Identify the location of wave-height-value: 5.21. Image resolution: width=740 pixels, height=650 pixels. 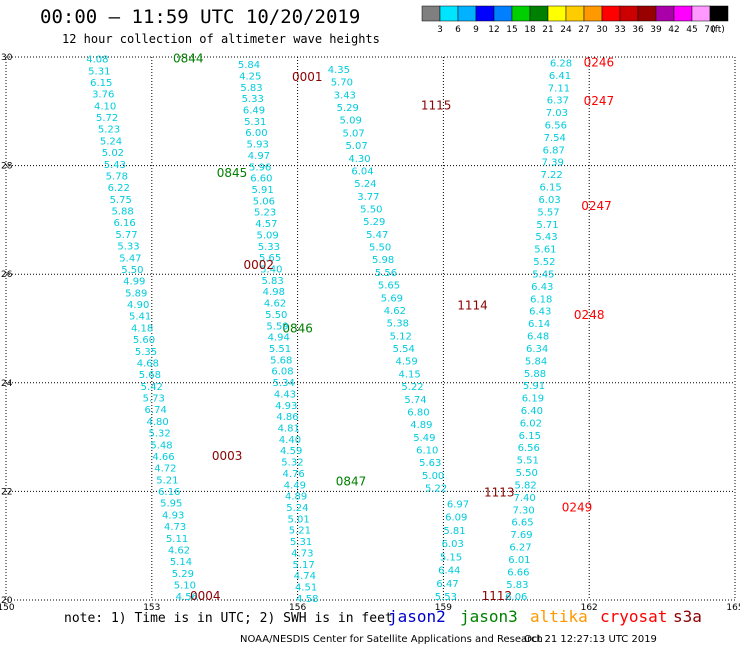
(300, 531).